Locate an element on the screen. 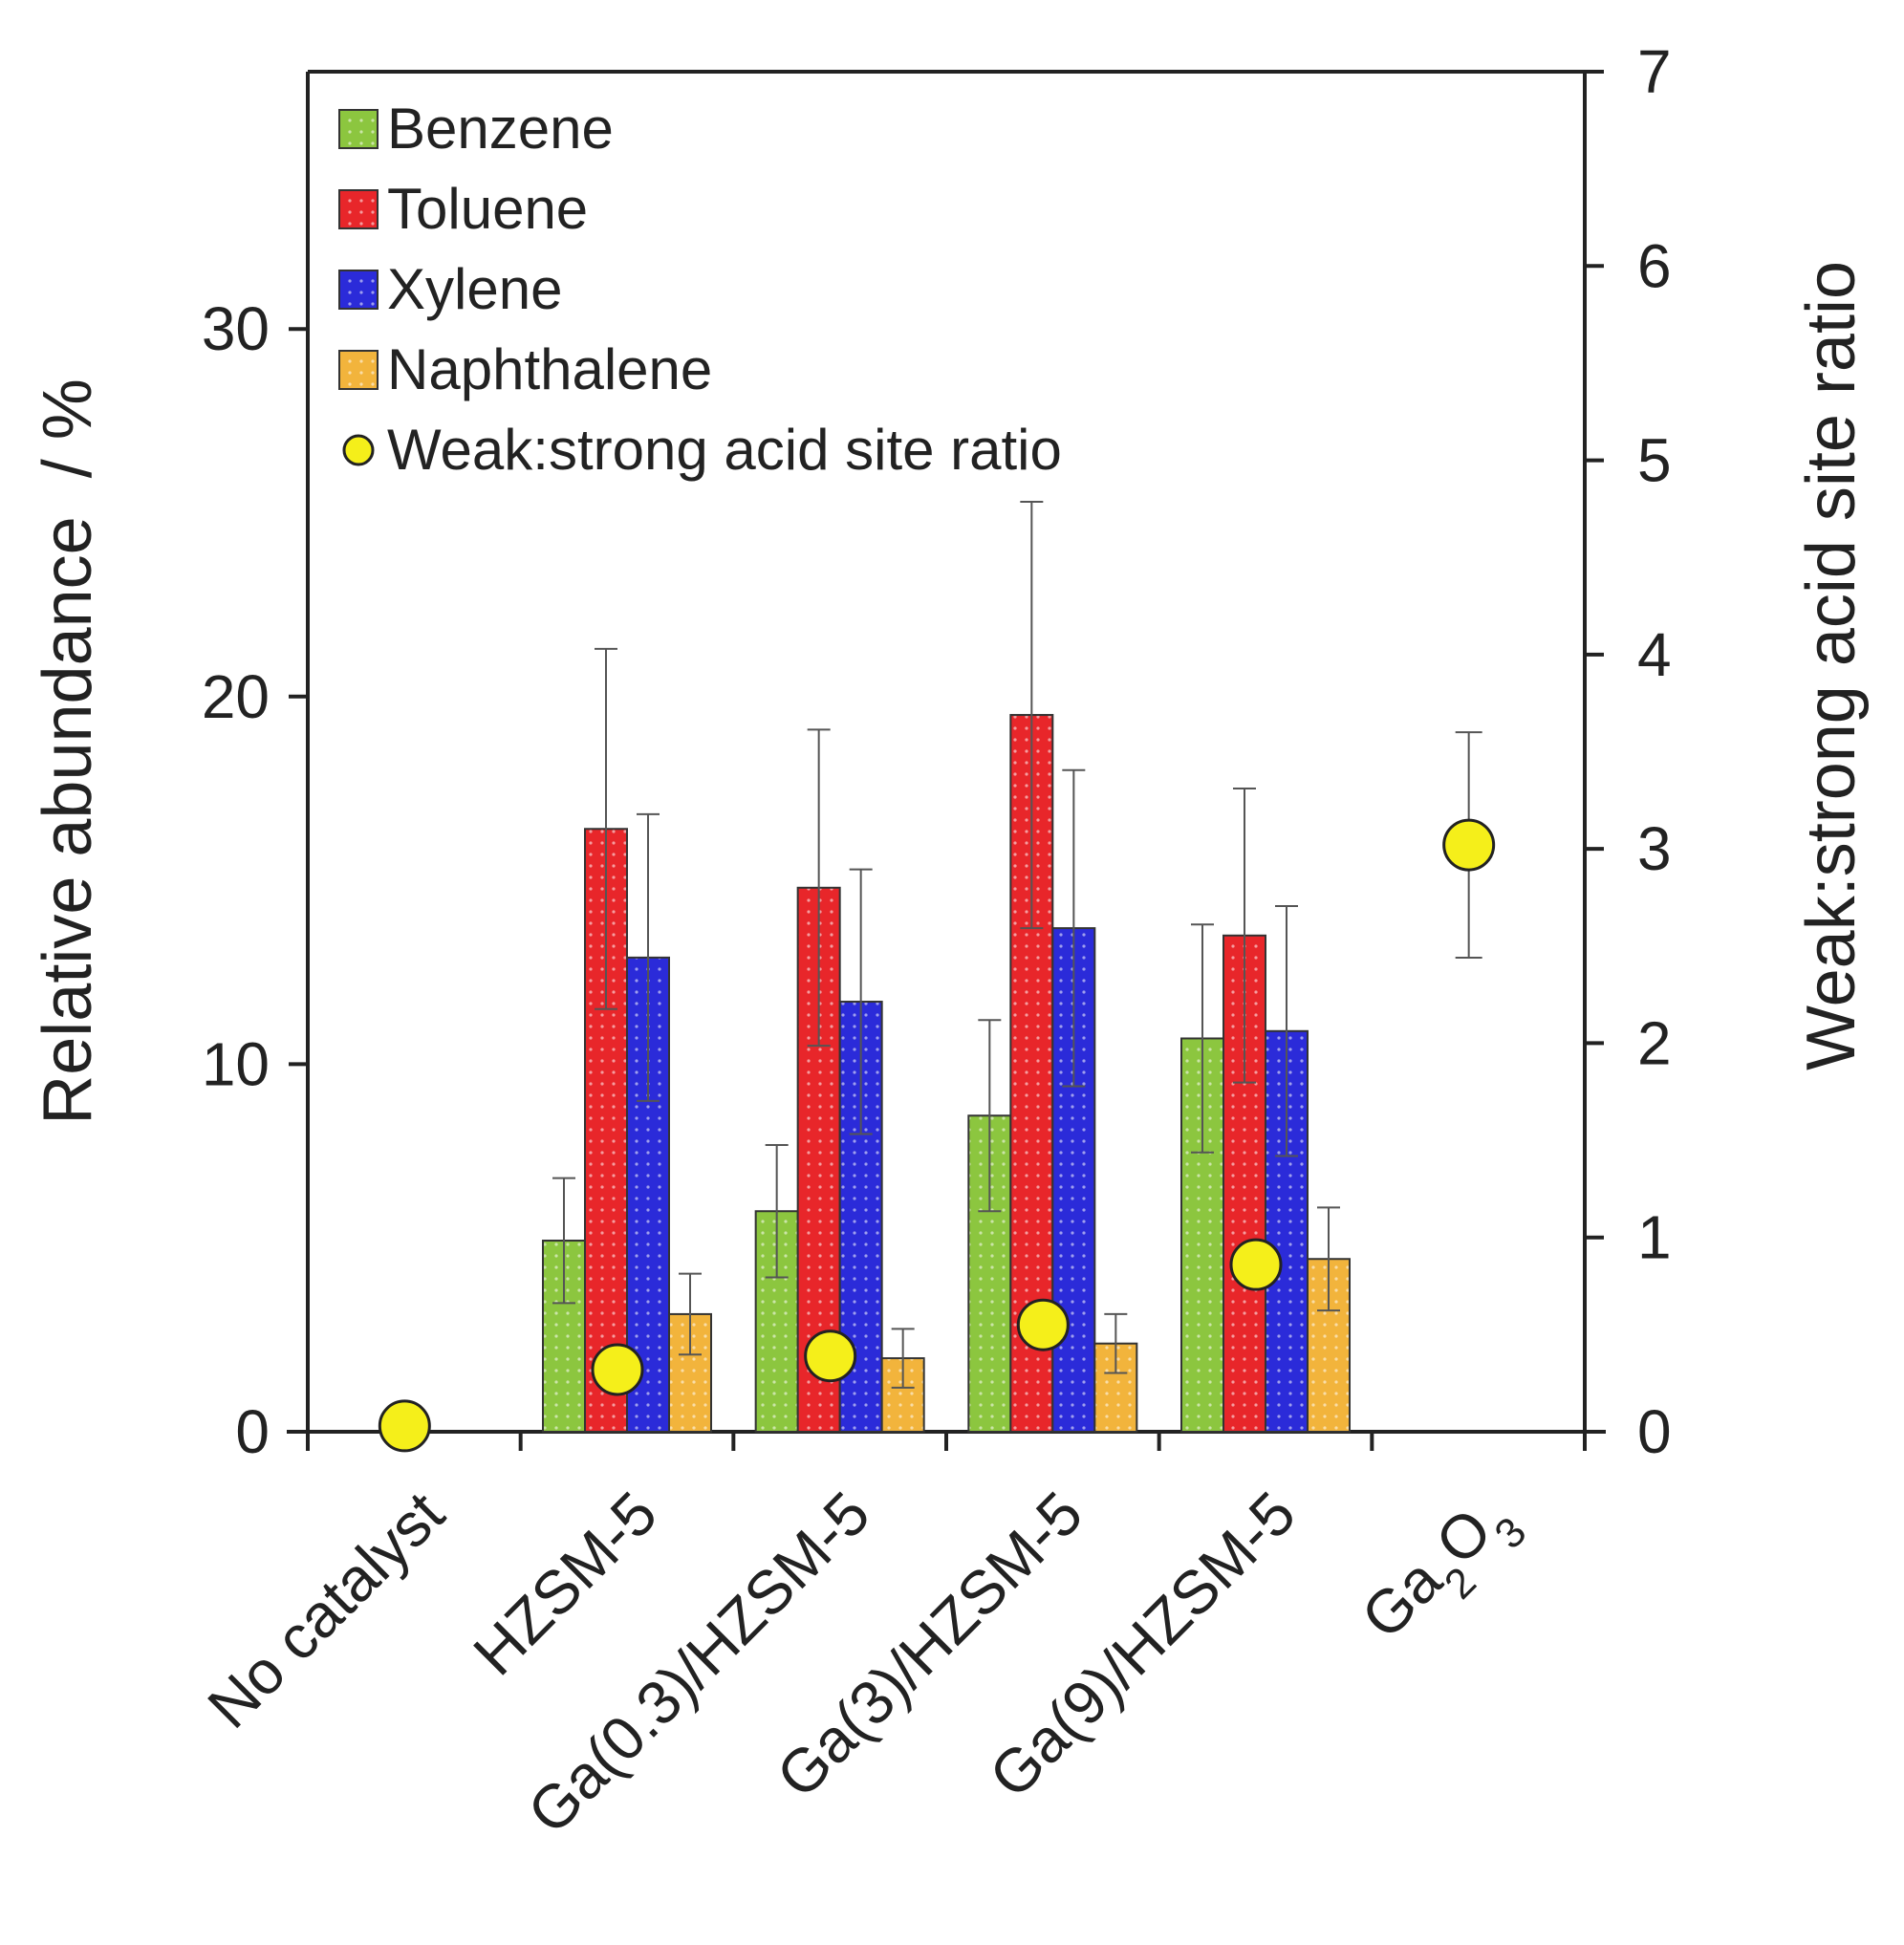 This screenshot has height=1945, width=1904. y2-tick-label: 5 is located at coordinates (1655, 460).